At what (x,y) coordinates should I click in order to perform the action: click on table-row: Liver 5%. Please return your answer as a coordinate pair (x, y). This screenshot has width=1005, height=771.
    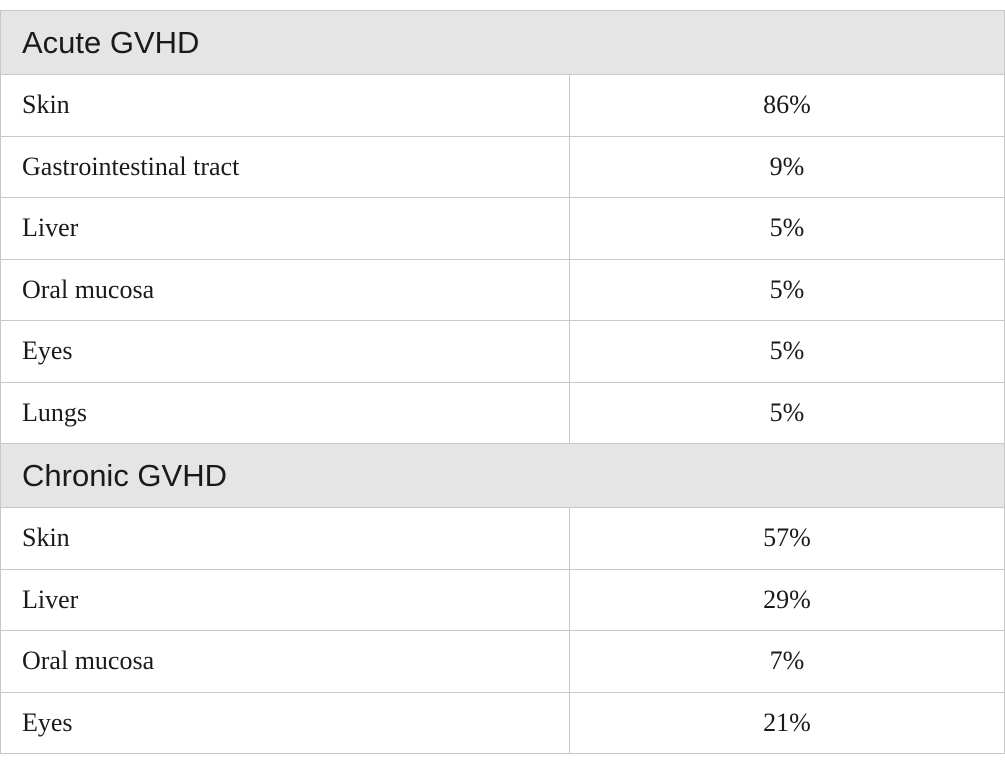
    Looking at the image, I should click on (502, 228).